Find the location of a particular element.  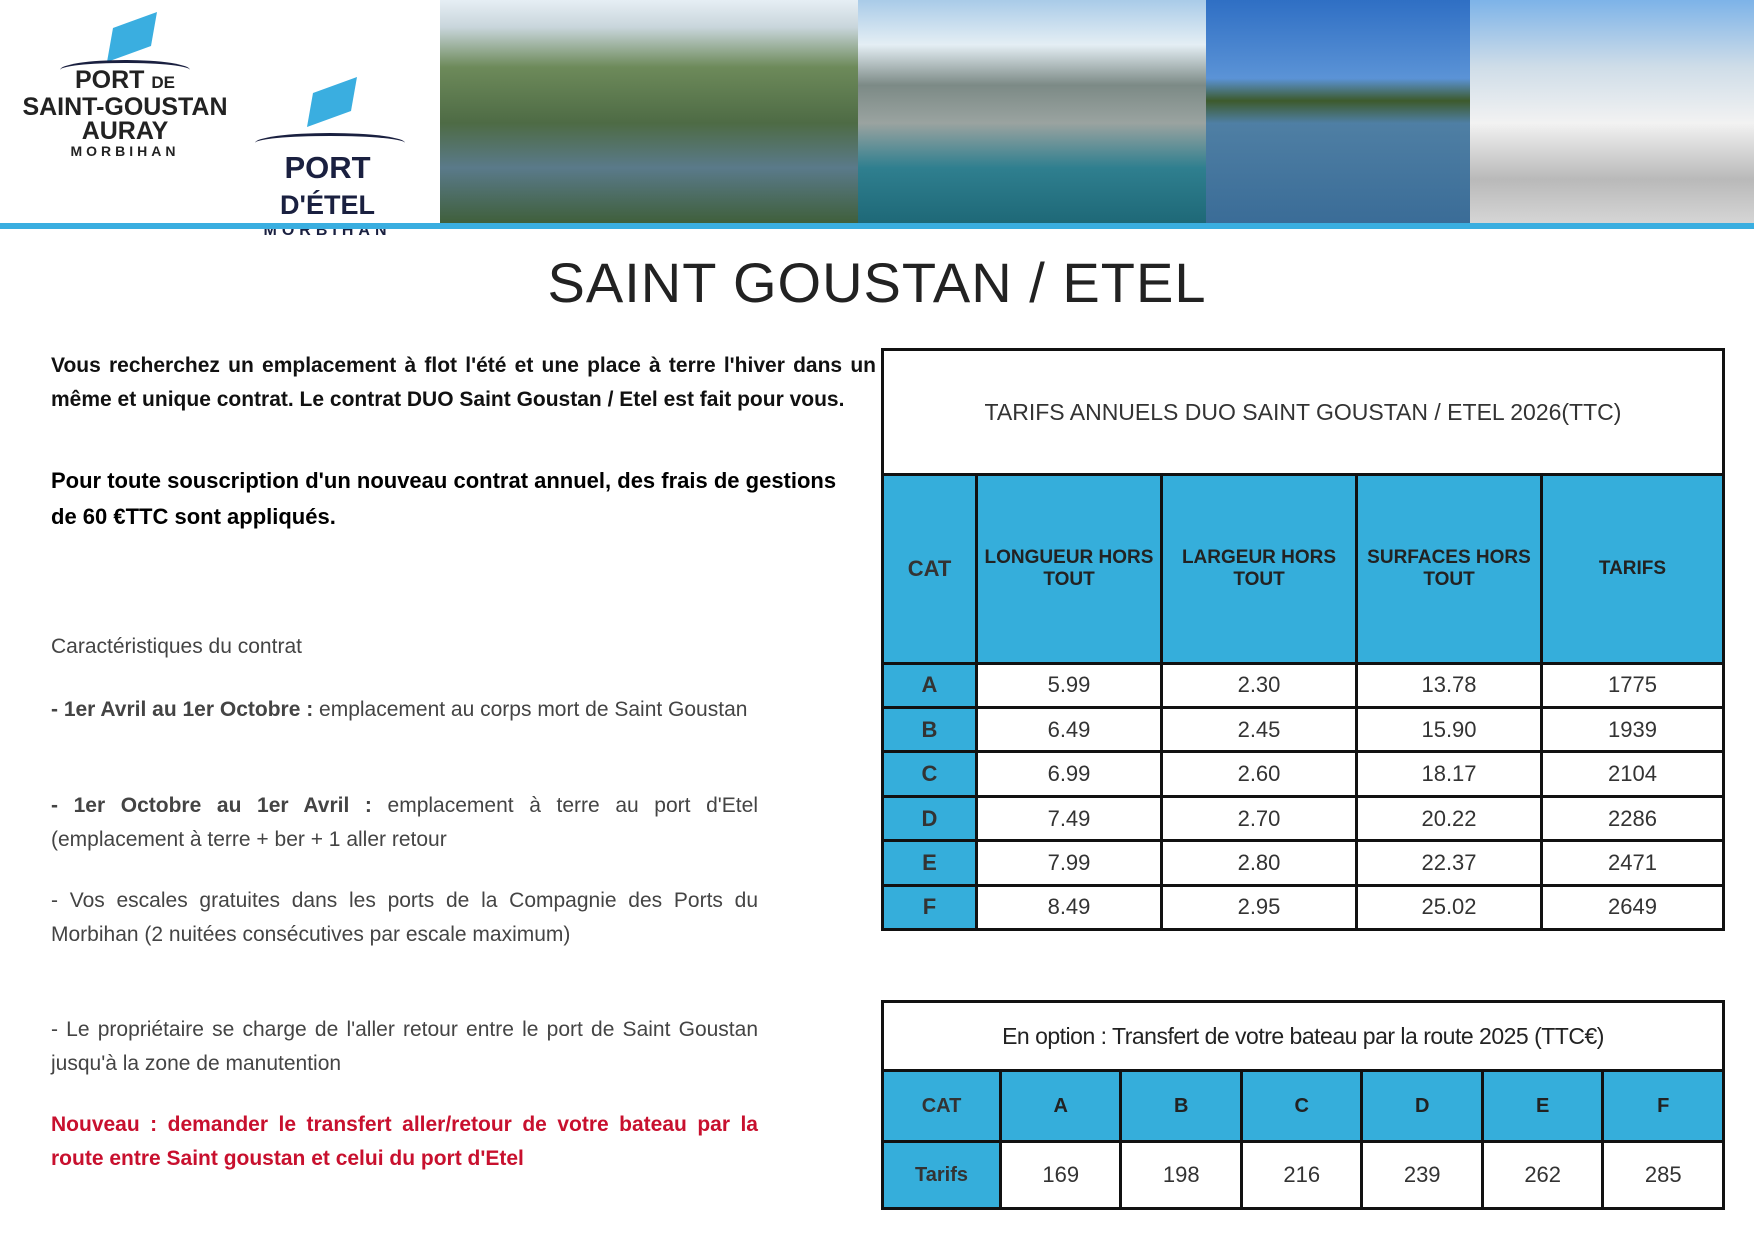

value-cell: 2.70 is located at coordinates (1259, 818).